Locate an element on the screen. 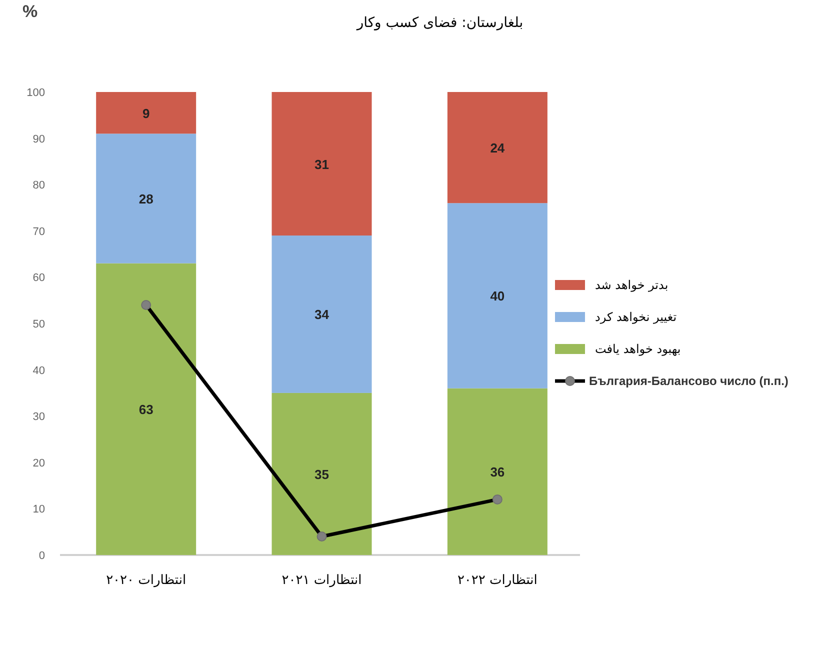 The width and height of the screenshot is (822, 648). data-label: 9 is located at coordinates (146, 113).